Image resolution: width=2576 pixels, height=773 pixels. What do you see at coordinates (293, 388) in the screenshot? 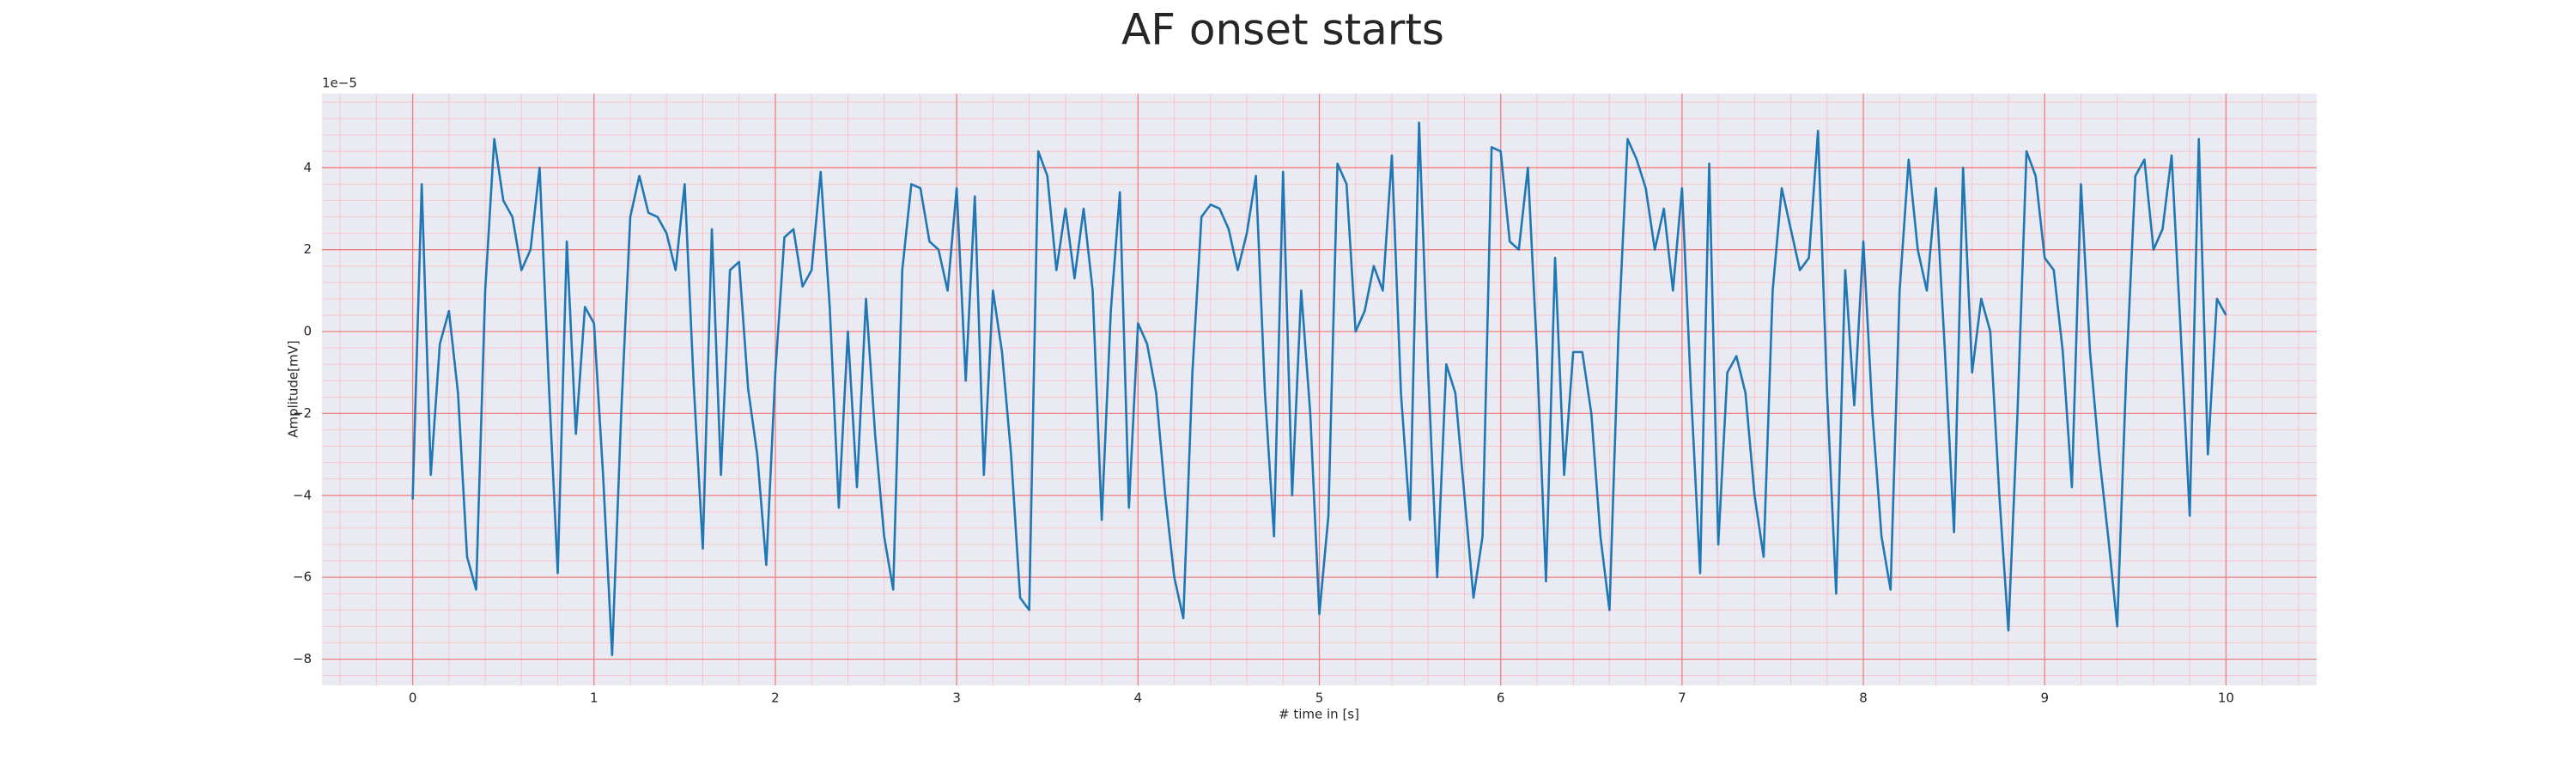
I see `y-axis-label: Amplitude[mV]` at bounding box center [293, 388].